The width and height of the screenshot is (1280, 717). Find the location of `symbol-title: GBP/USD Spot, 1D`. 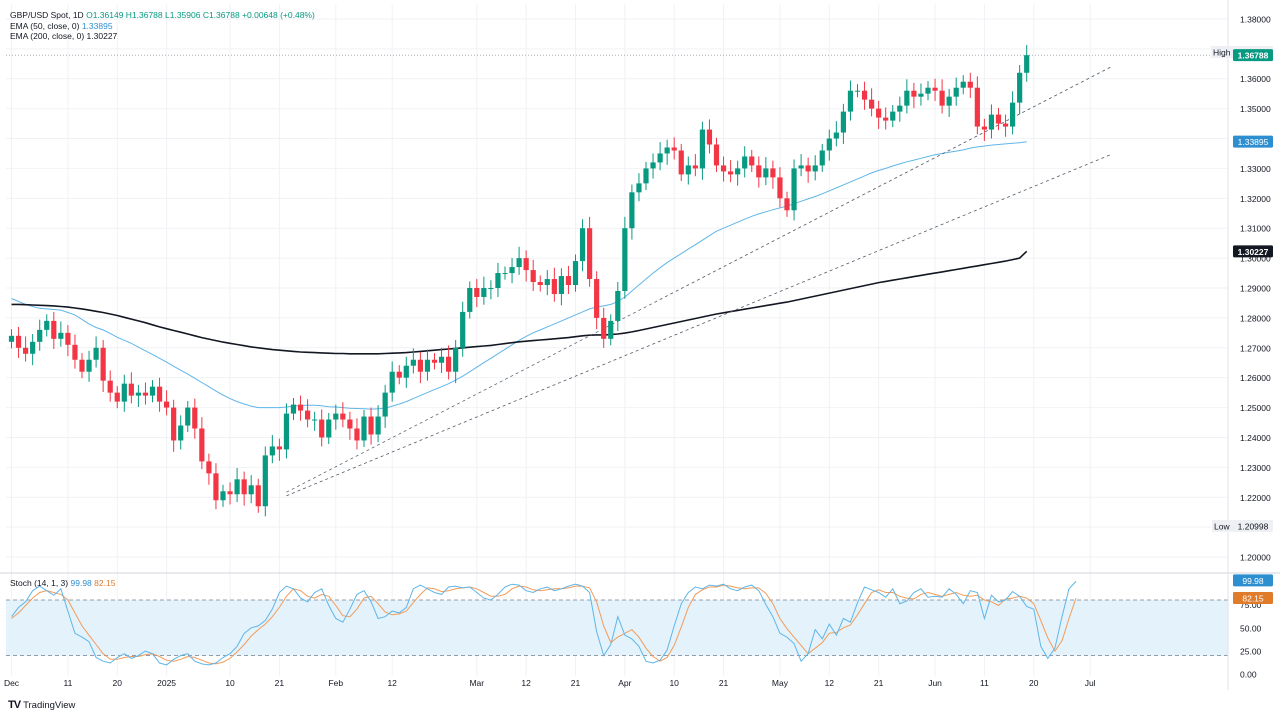

symbol-title: GBP/USD Spot, 1D is located at coordinates (47, 15).